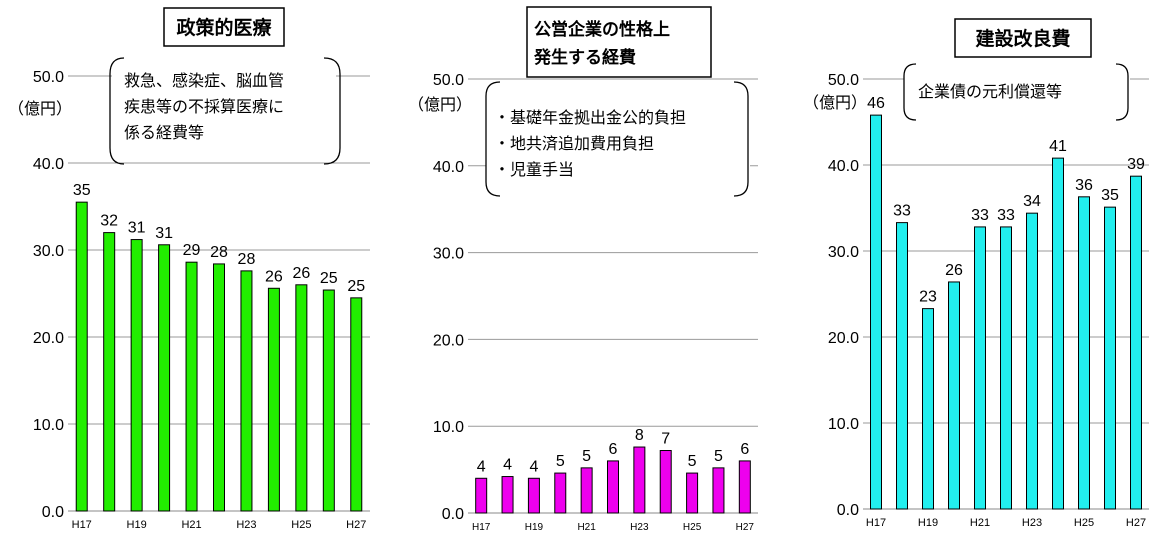  Describe the element at coordinates (744, 449) in the screenshot. I see `data-label: 6` at that location.